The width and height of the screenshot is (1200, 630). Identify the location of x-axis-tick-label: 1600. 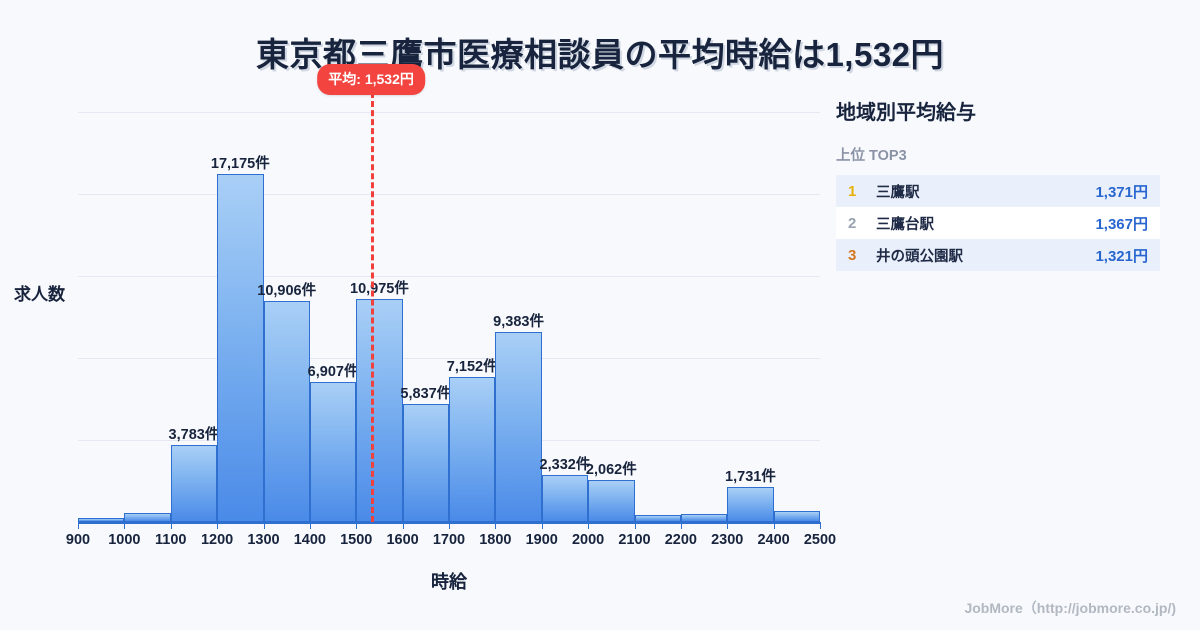
(402, 540).